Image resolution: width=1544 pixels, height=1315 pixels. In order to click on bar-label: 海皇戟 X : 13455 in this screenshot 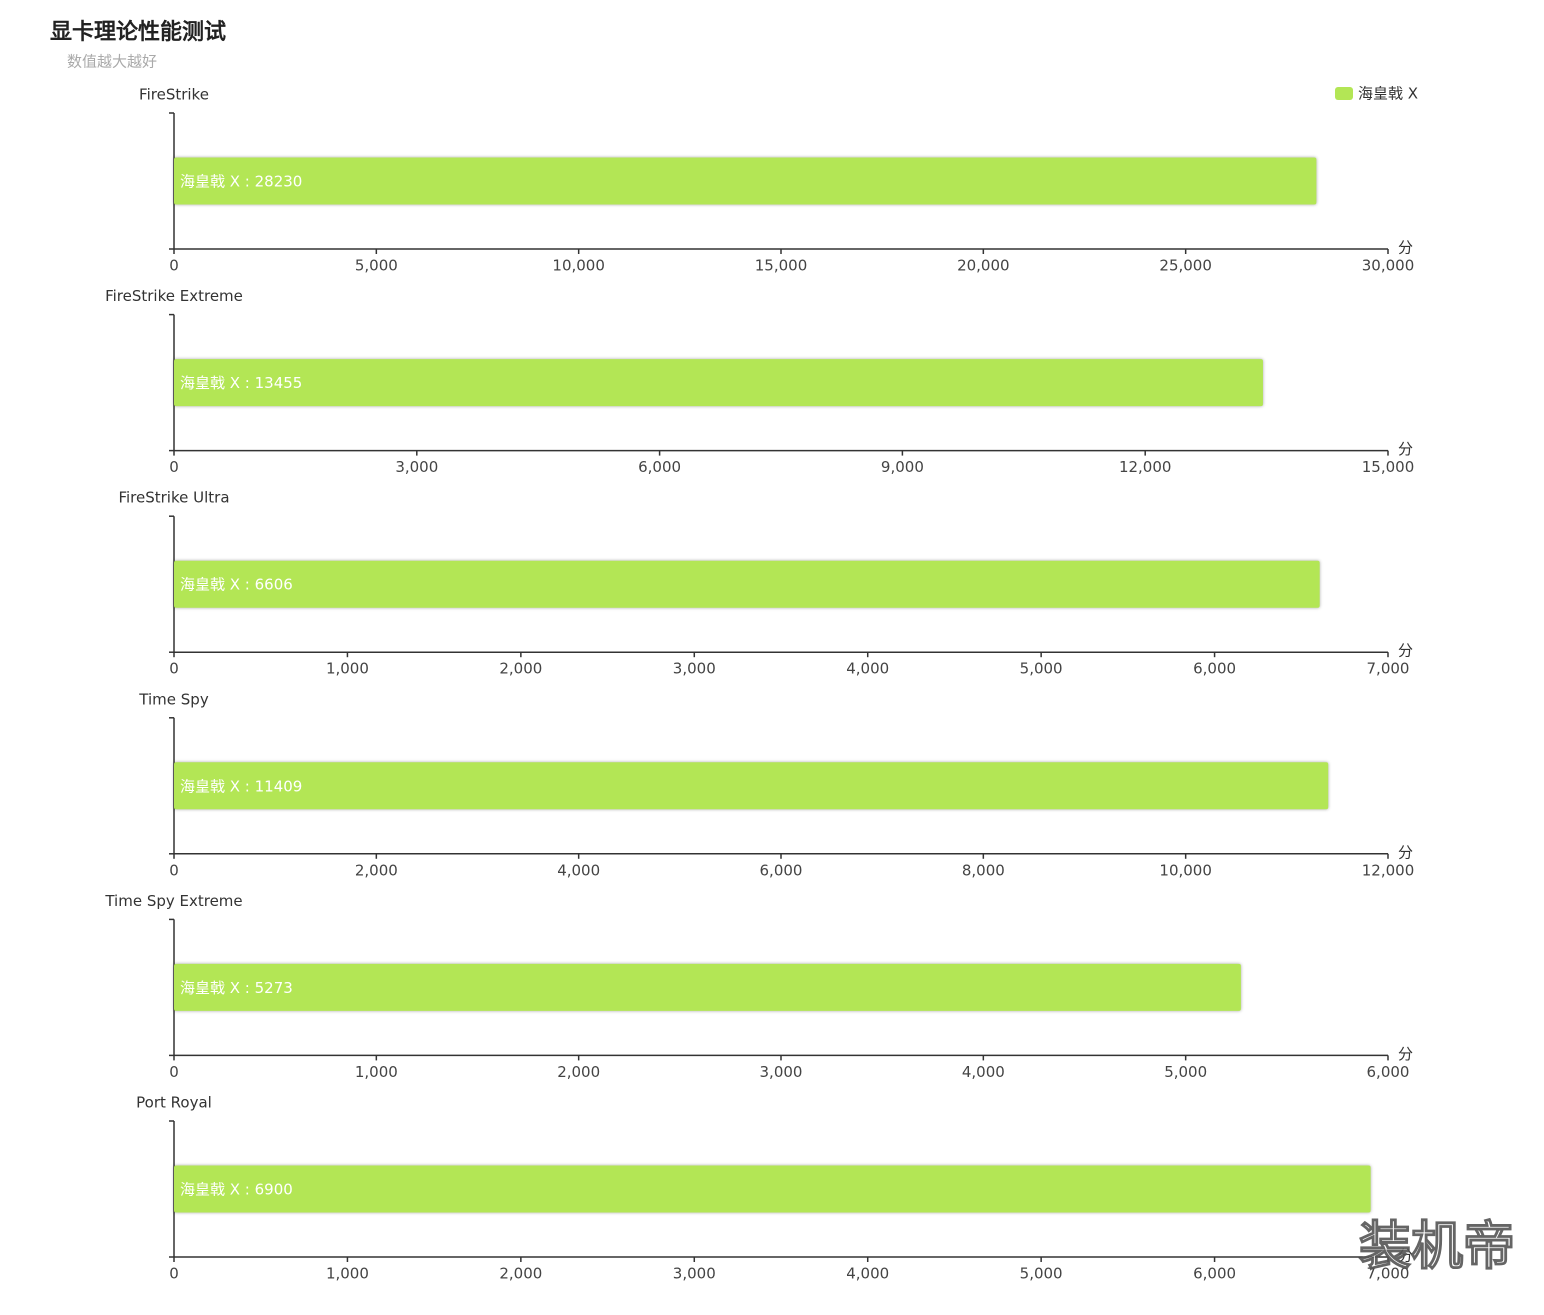, I will do `click(241, 383)`.